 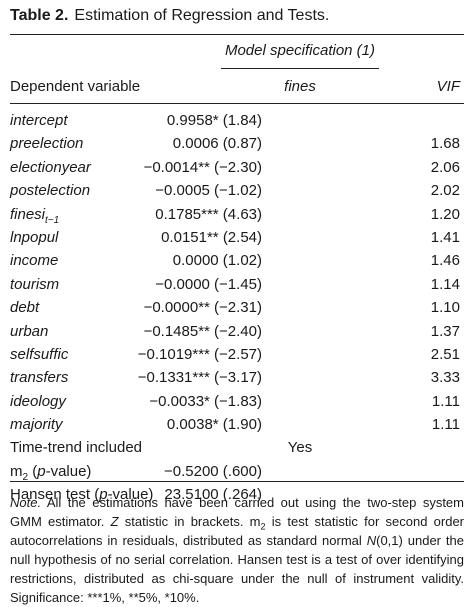 What do you see at coordinates (41, 471) in the screenshot?
I see `m2-label-p: p` at bounding box center [41, 471].